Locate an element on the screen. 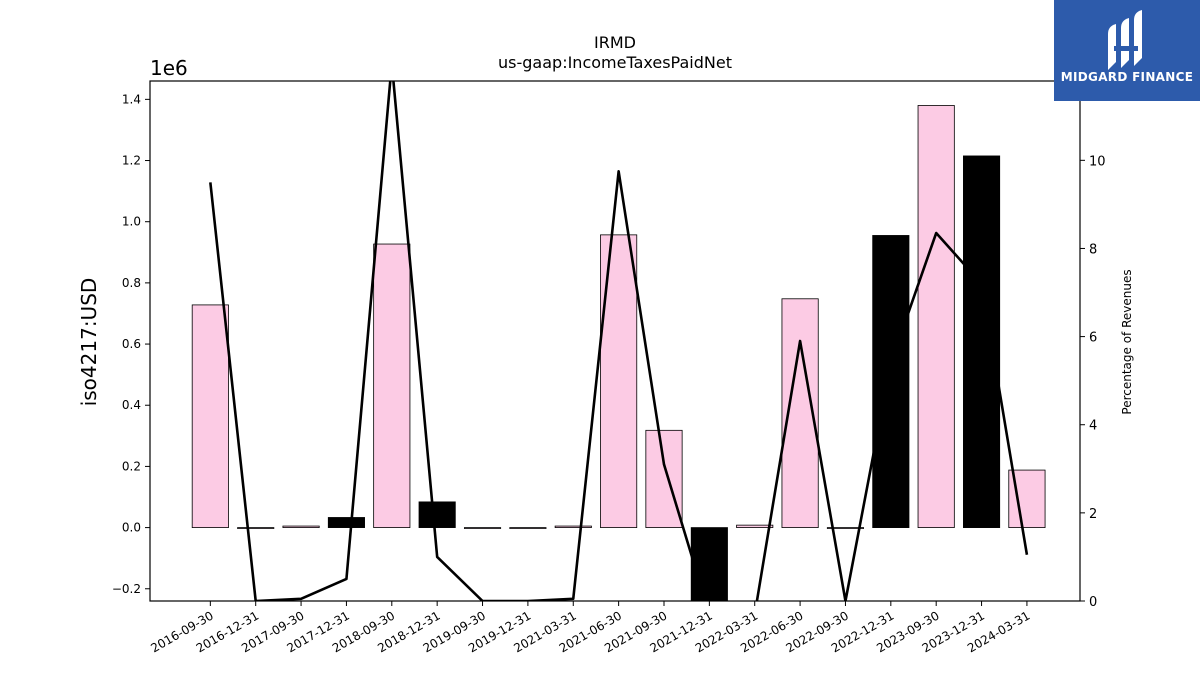 Image resolution: width=1200 pixels, height=675 pixels. y2-tick-label: 0 is located at coordinates (1093, 602).